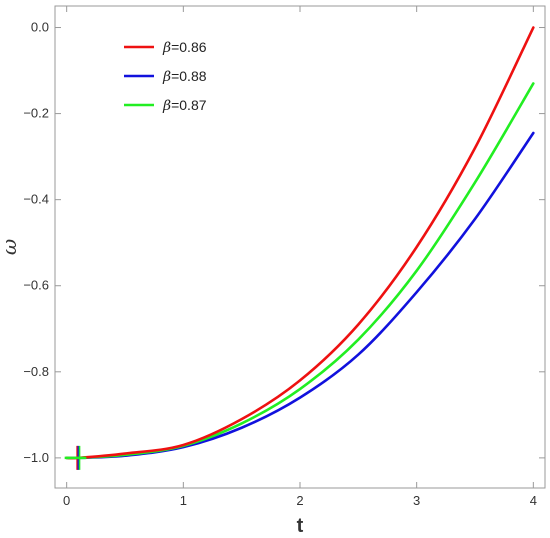 Image resolution: width=550 pixels, height=538 pixels. Describe the element at coordinates (36, 113) in the screenshot. I see `y-tick-label: −0.2` at that location.